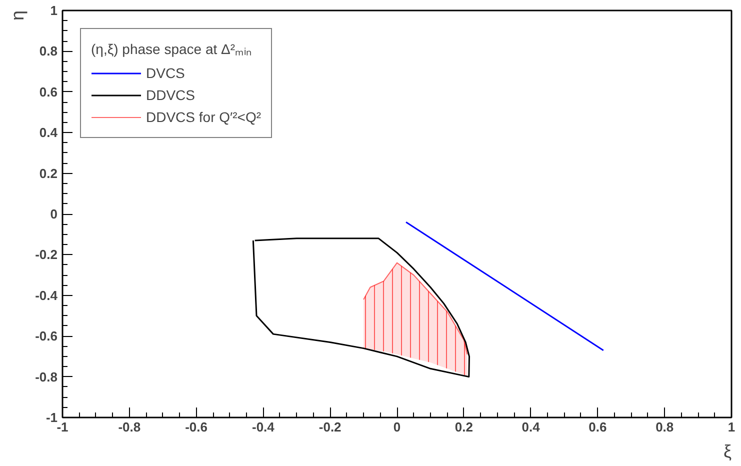 This screenshot has width=741, height=466. What do you see at coordinates (54, 10) in the screenshot?
I see `y-tick-label: 1` at bounding box center [54, 10].